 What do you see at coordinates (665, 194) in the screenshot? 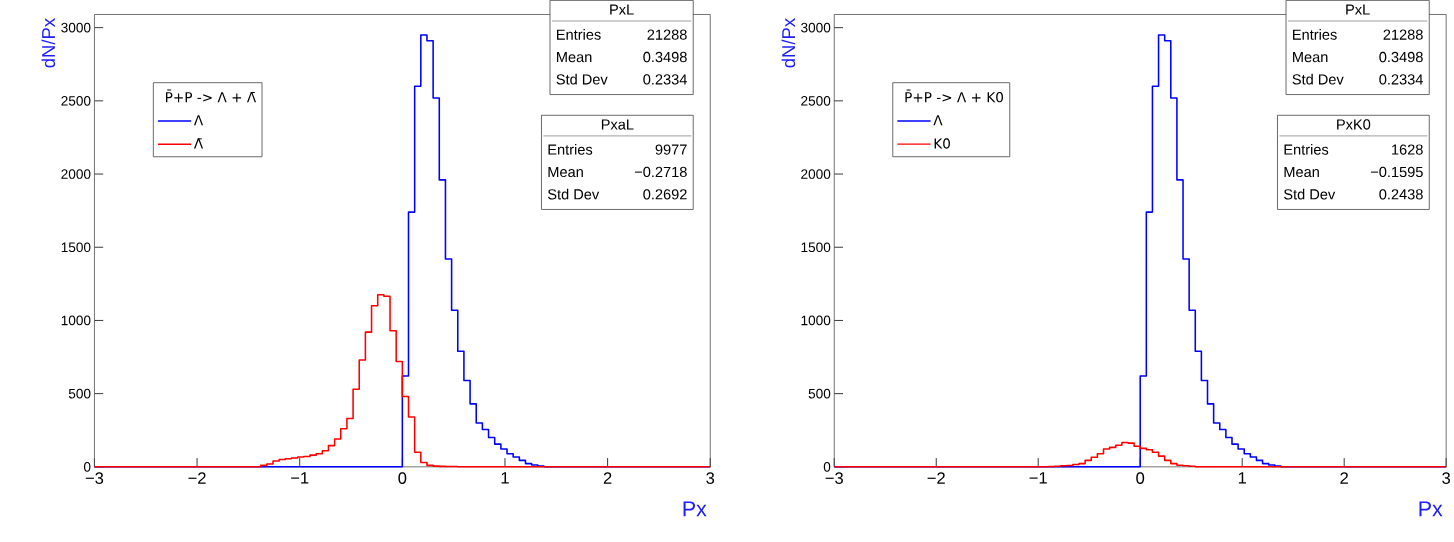
I see `annotation: 0.2692` at bounding box center [665, 194].